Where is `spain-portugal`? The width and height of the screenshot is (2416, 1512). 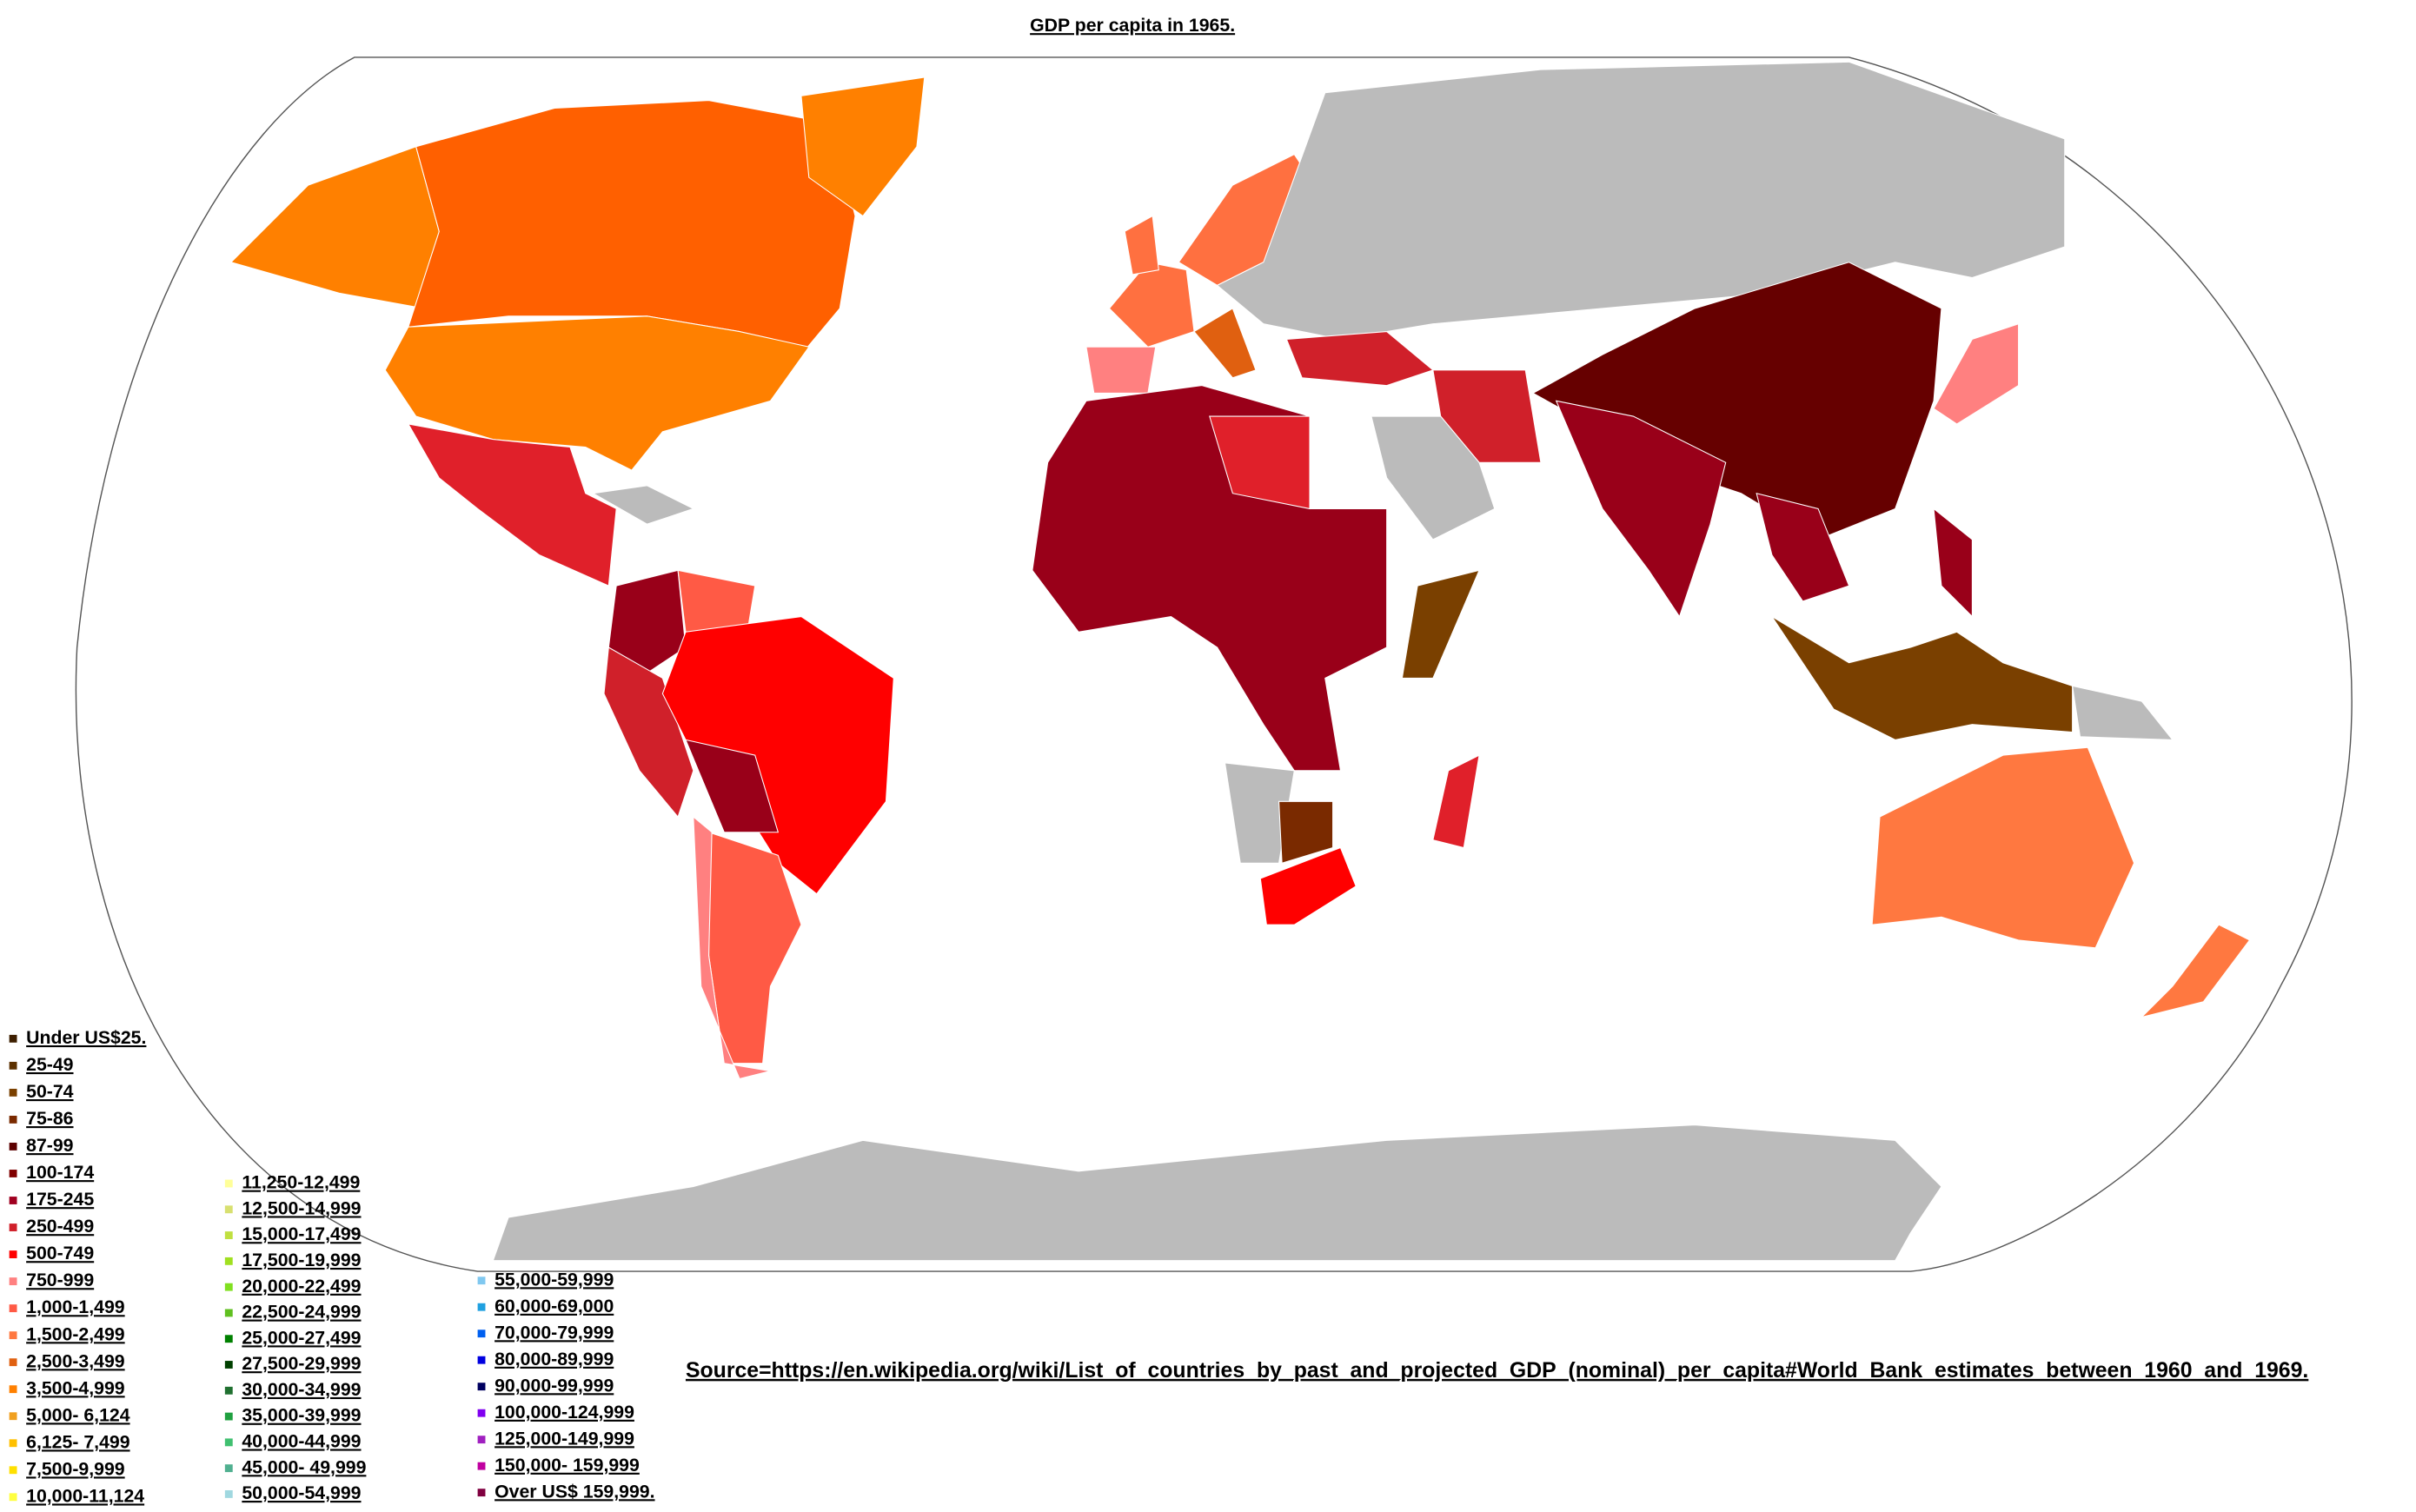 spain-portugal is located at coordinates (1121, 370).